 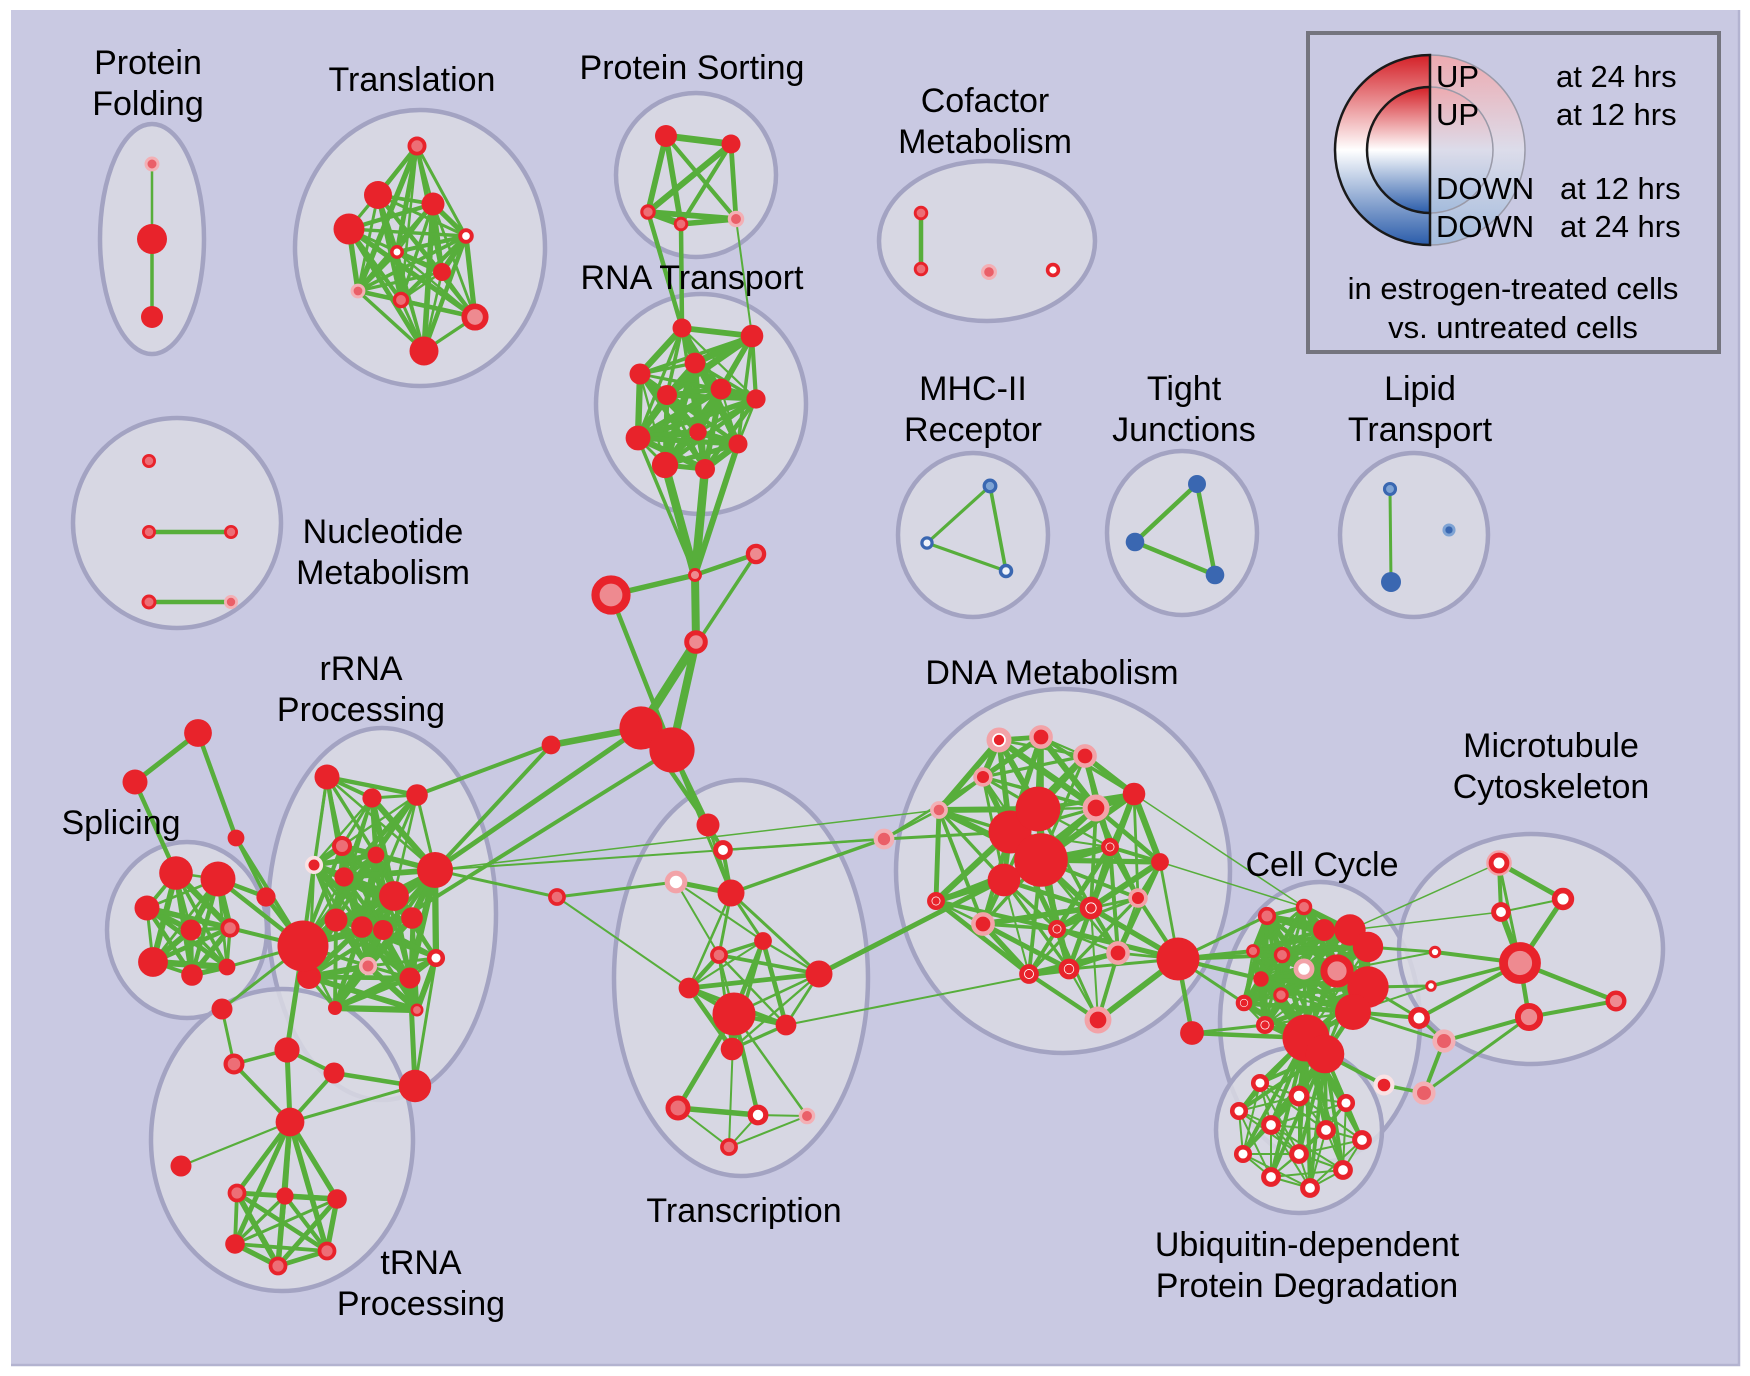 What do you see at coordinates (148, 104) in the screenshot?
I see `svg-text: Folding` at bounding box center [148, 104].